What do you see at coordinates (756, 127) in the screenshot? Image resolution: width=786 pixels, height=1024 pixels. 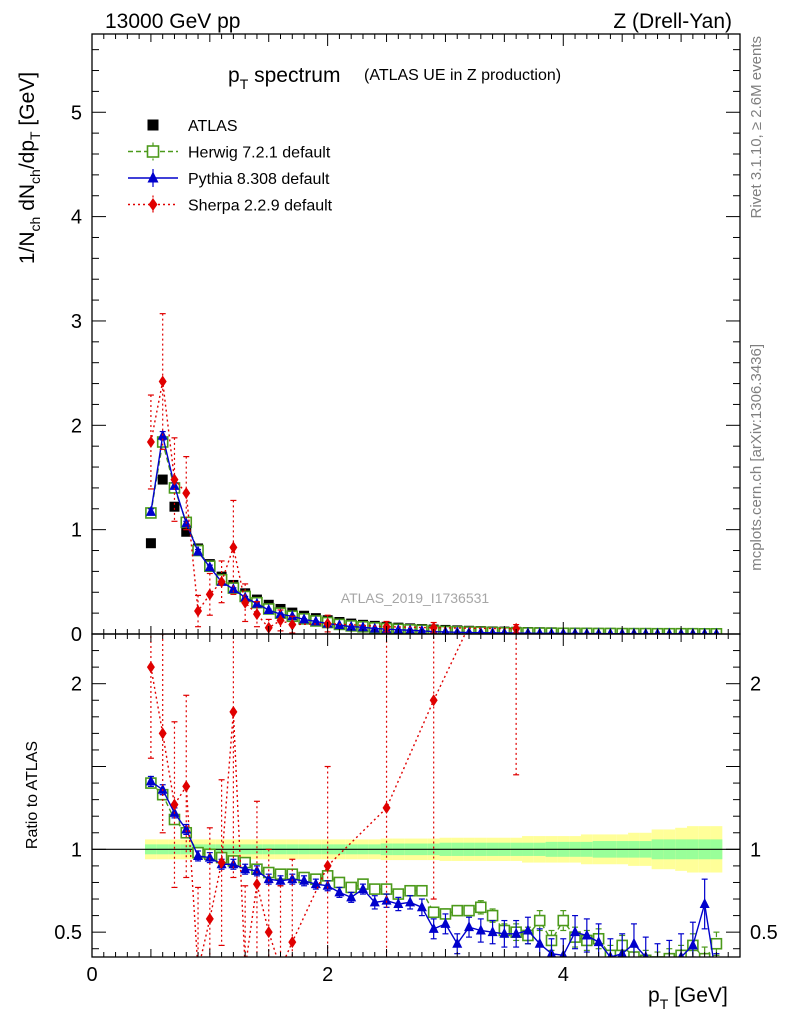 I see `rivet-label: Rivet 3.1.10, ≥ 2.6M events` at bounding box center [756, 127].